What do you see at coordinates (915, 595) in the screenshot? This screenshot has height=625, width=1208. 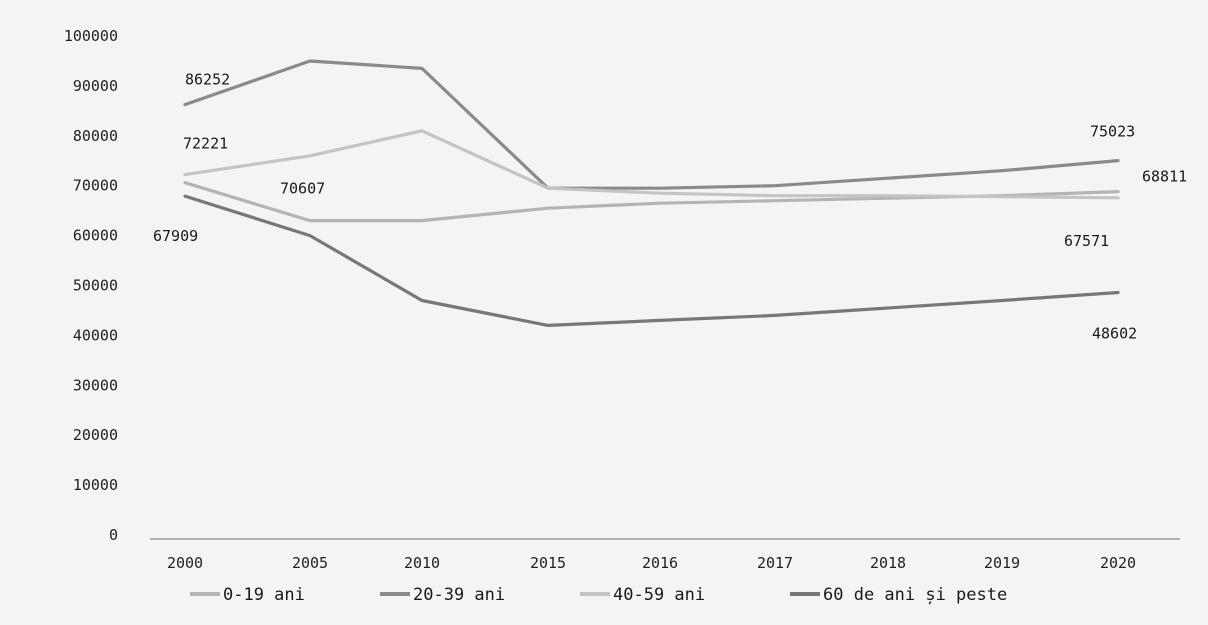 I see `legend-label-4: 60 de ani și peste` at bounding box center [915, 595].